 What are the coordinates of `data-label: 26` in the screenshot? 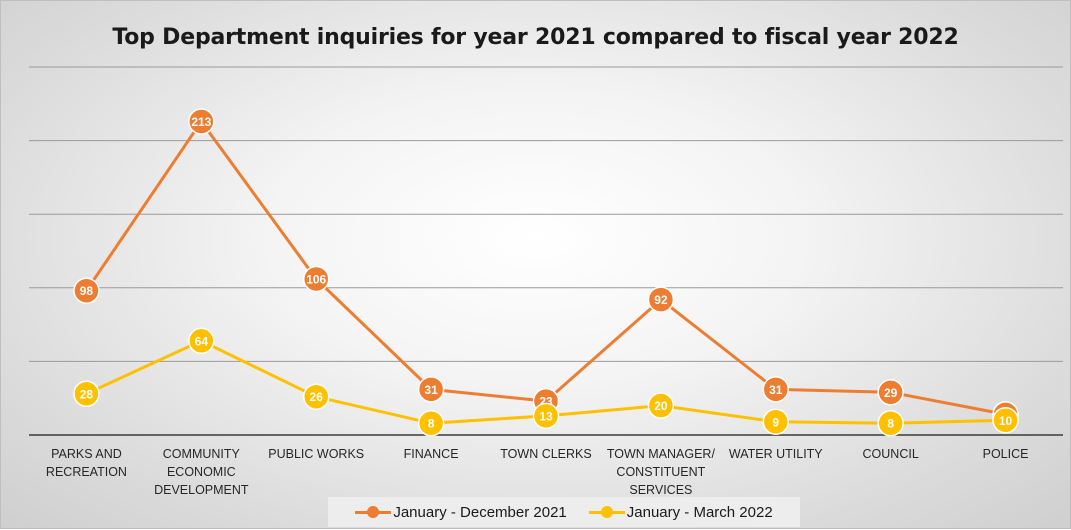 It's located at (317, 397).